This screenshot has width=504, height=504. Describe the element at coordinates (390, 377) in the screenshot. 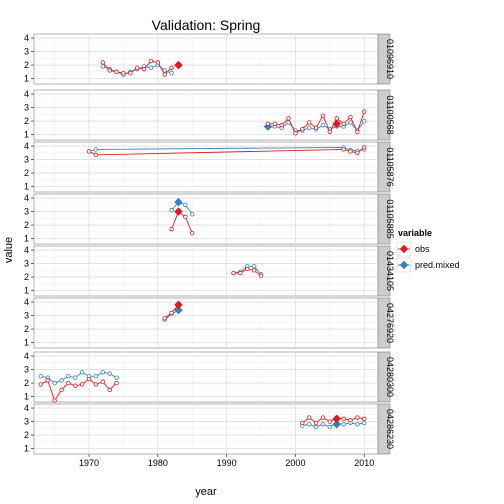

I see `facet-strip-label: 04280300` at that location.